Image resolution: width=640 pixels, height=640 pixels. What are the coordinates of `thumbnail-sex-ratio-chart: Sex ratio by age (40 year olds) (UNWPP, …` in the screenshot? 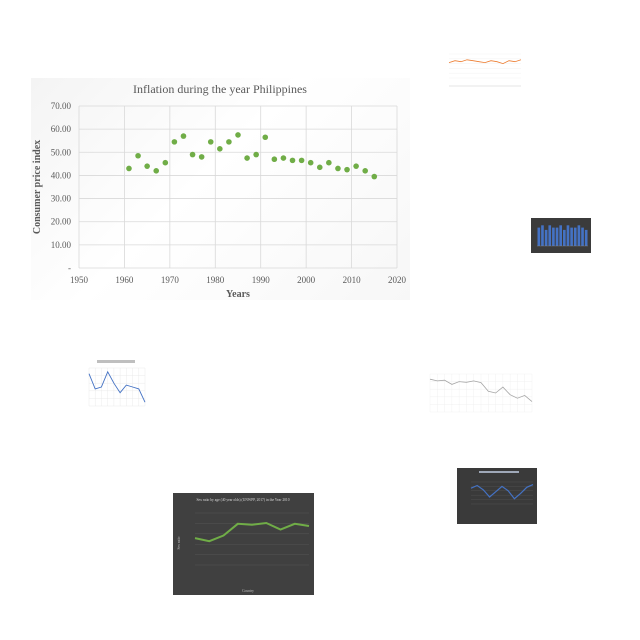 It's located at (243, 544).